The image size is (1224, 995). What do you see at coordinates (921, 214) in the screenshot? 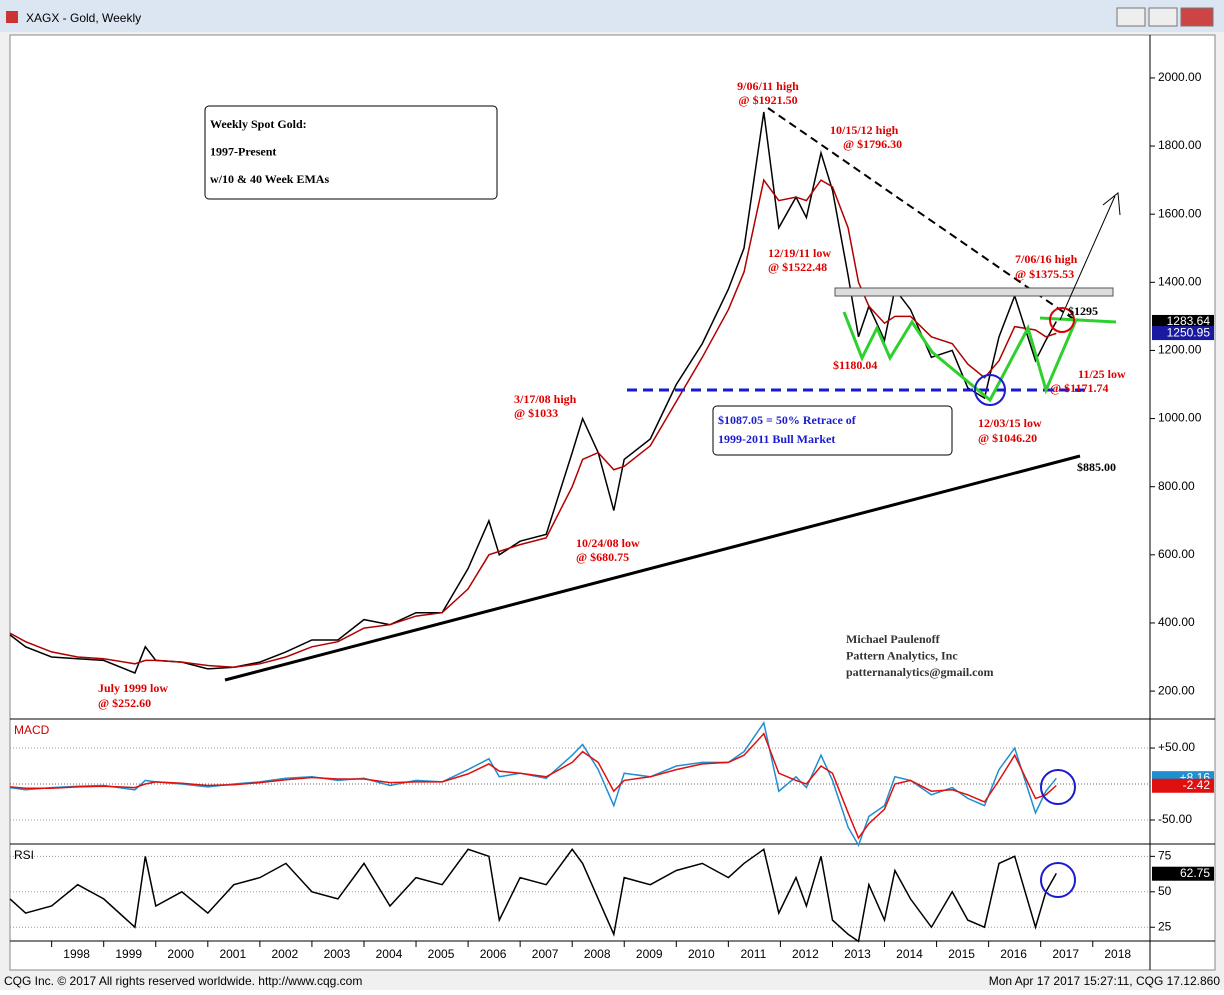
I see `downtrend-line` at bounding box center [921, 214].